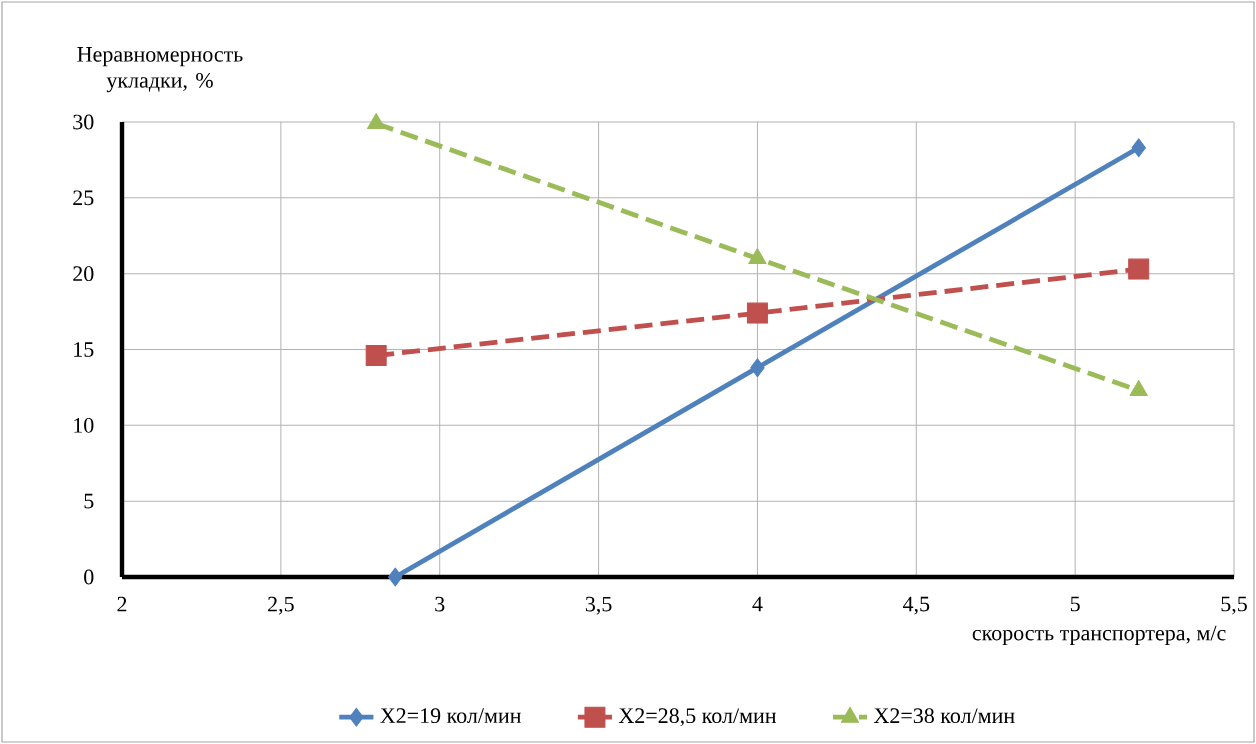 The image size is (1256, 744). Describe the element at coordinates (1099, 635) in the screenshot. I see `x-axis-title: скорость транспортера, м/с` at that location.